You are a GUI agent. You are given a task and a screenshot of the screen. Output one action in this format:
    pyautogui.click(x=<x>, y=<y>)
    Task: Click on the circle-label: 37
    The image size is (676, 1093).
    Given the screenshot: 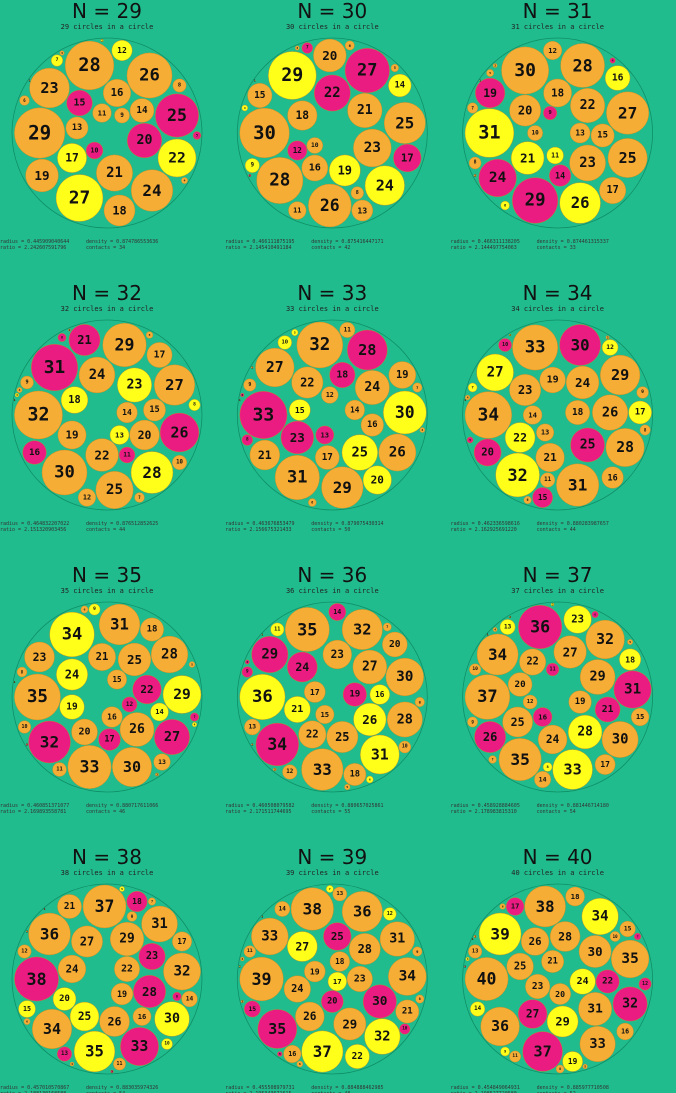 What is the action you would take?
    pyautogui.click(x=487, y=697)
    